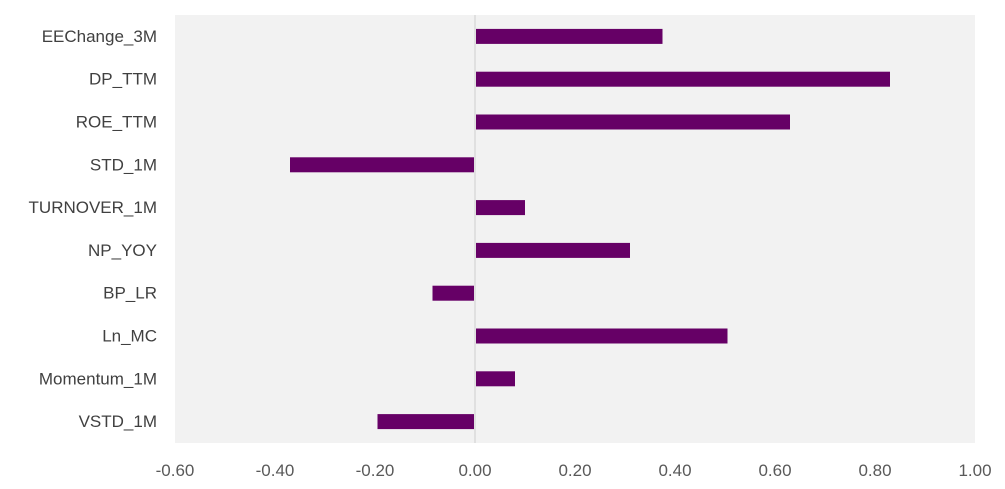  Describe the element at coordinates (569, 36) in the screenshot. I see `bar-eechange-3m` at that location.